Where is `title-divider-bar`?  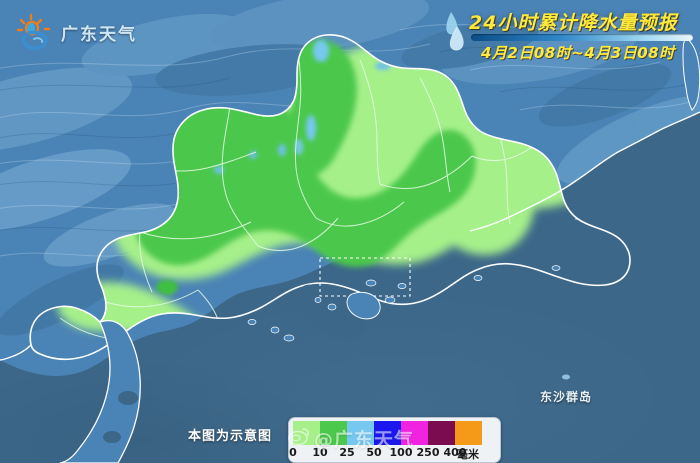
title-divider-bar is located at coordinates (582, 37).